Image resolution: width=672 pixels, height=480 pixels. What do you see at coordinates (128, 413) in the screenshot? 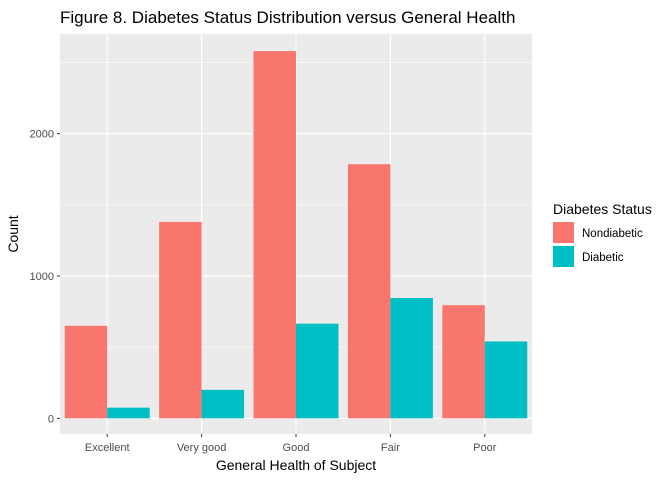
I see `bar-diabetic-excellent` at bounding box center [128, 413].